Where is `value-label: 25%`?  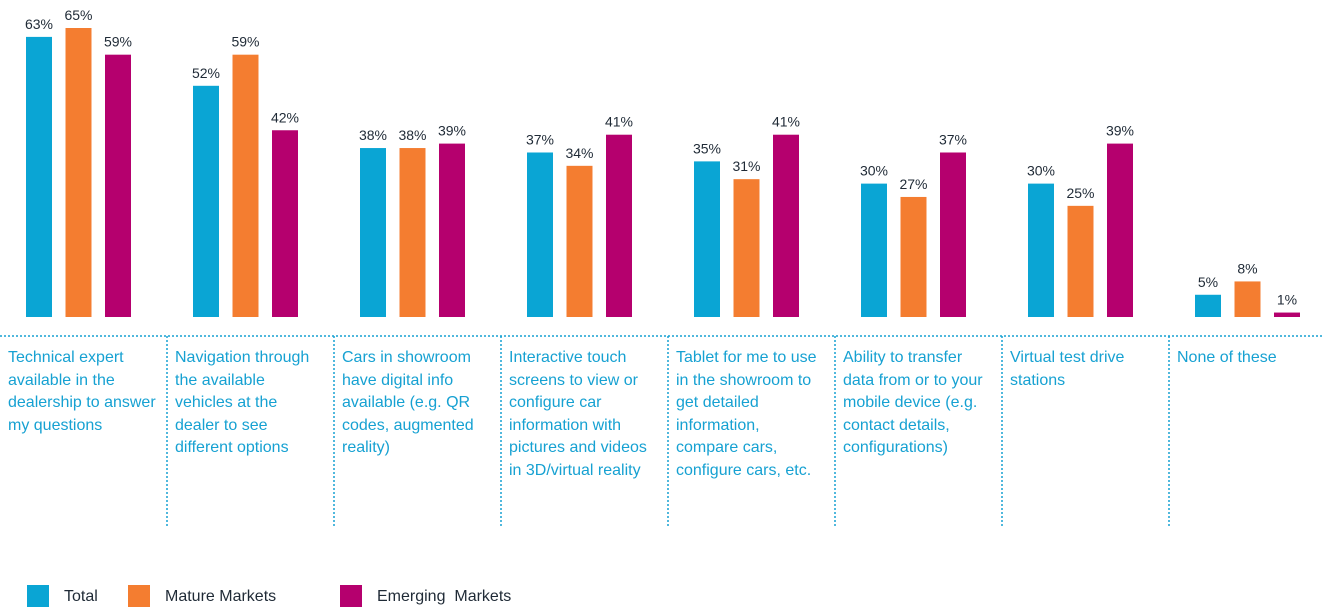 value-label: 25% is located at coordinates (1080, 193).